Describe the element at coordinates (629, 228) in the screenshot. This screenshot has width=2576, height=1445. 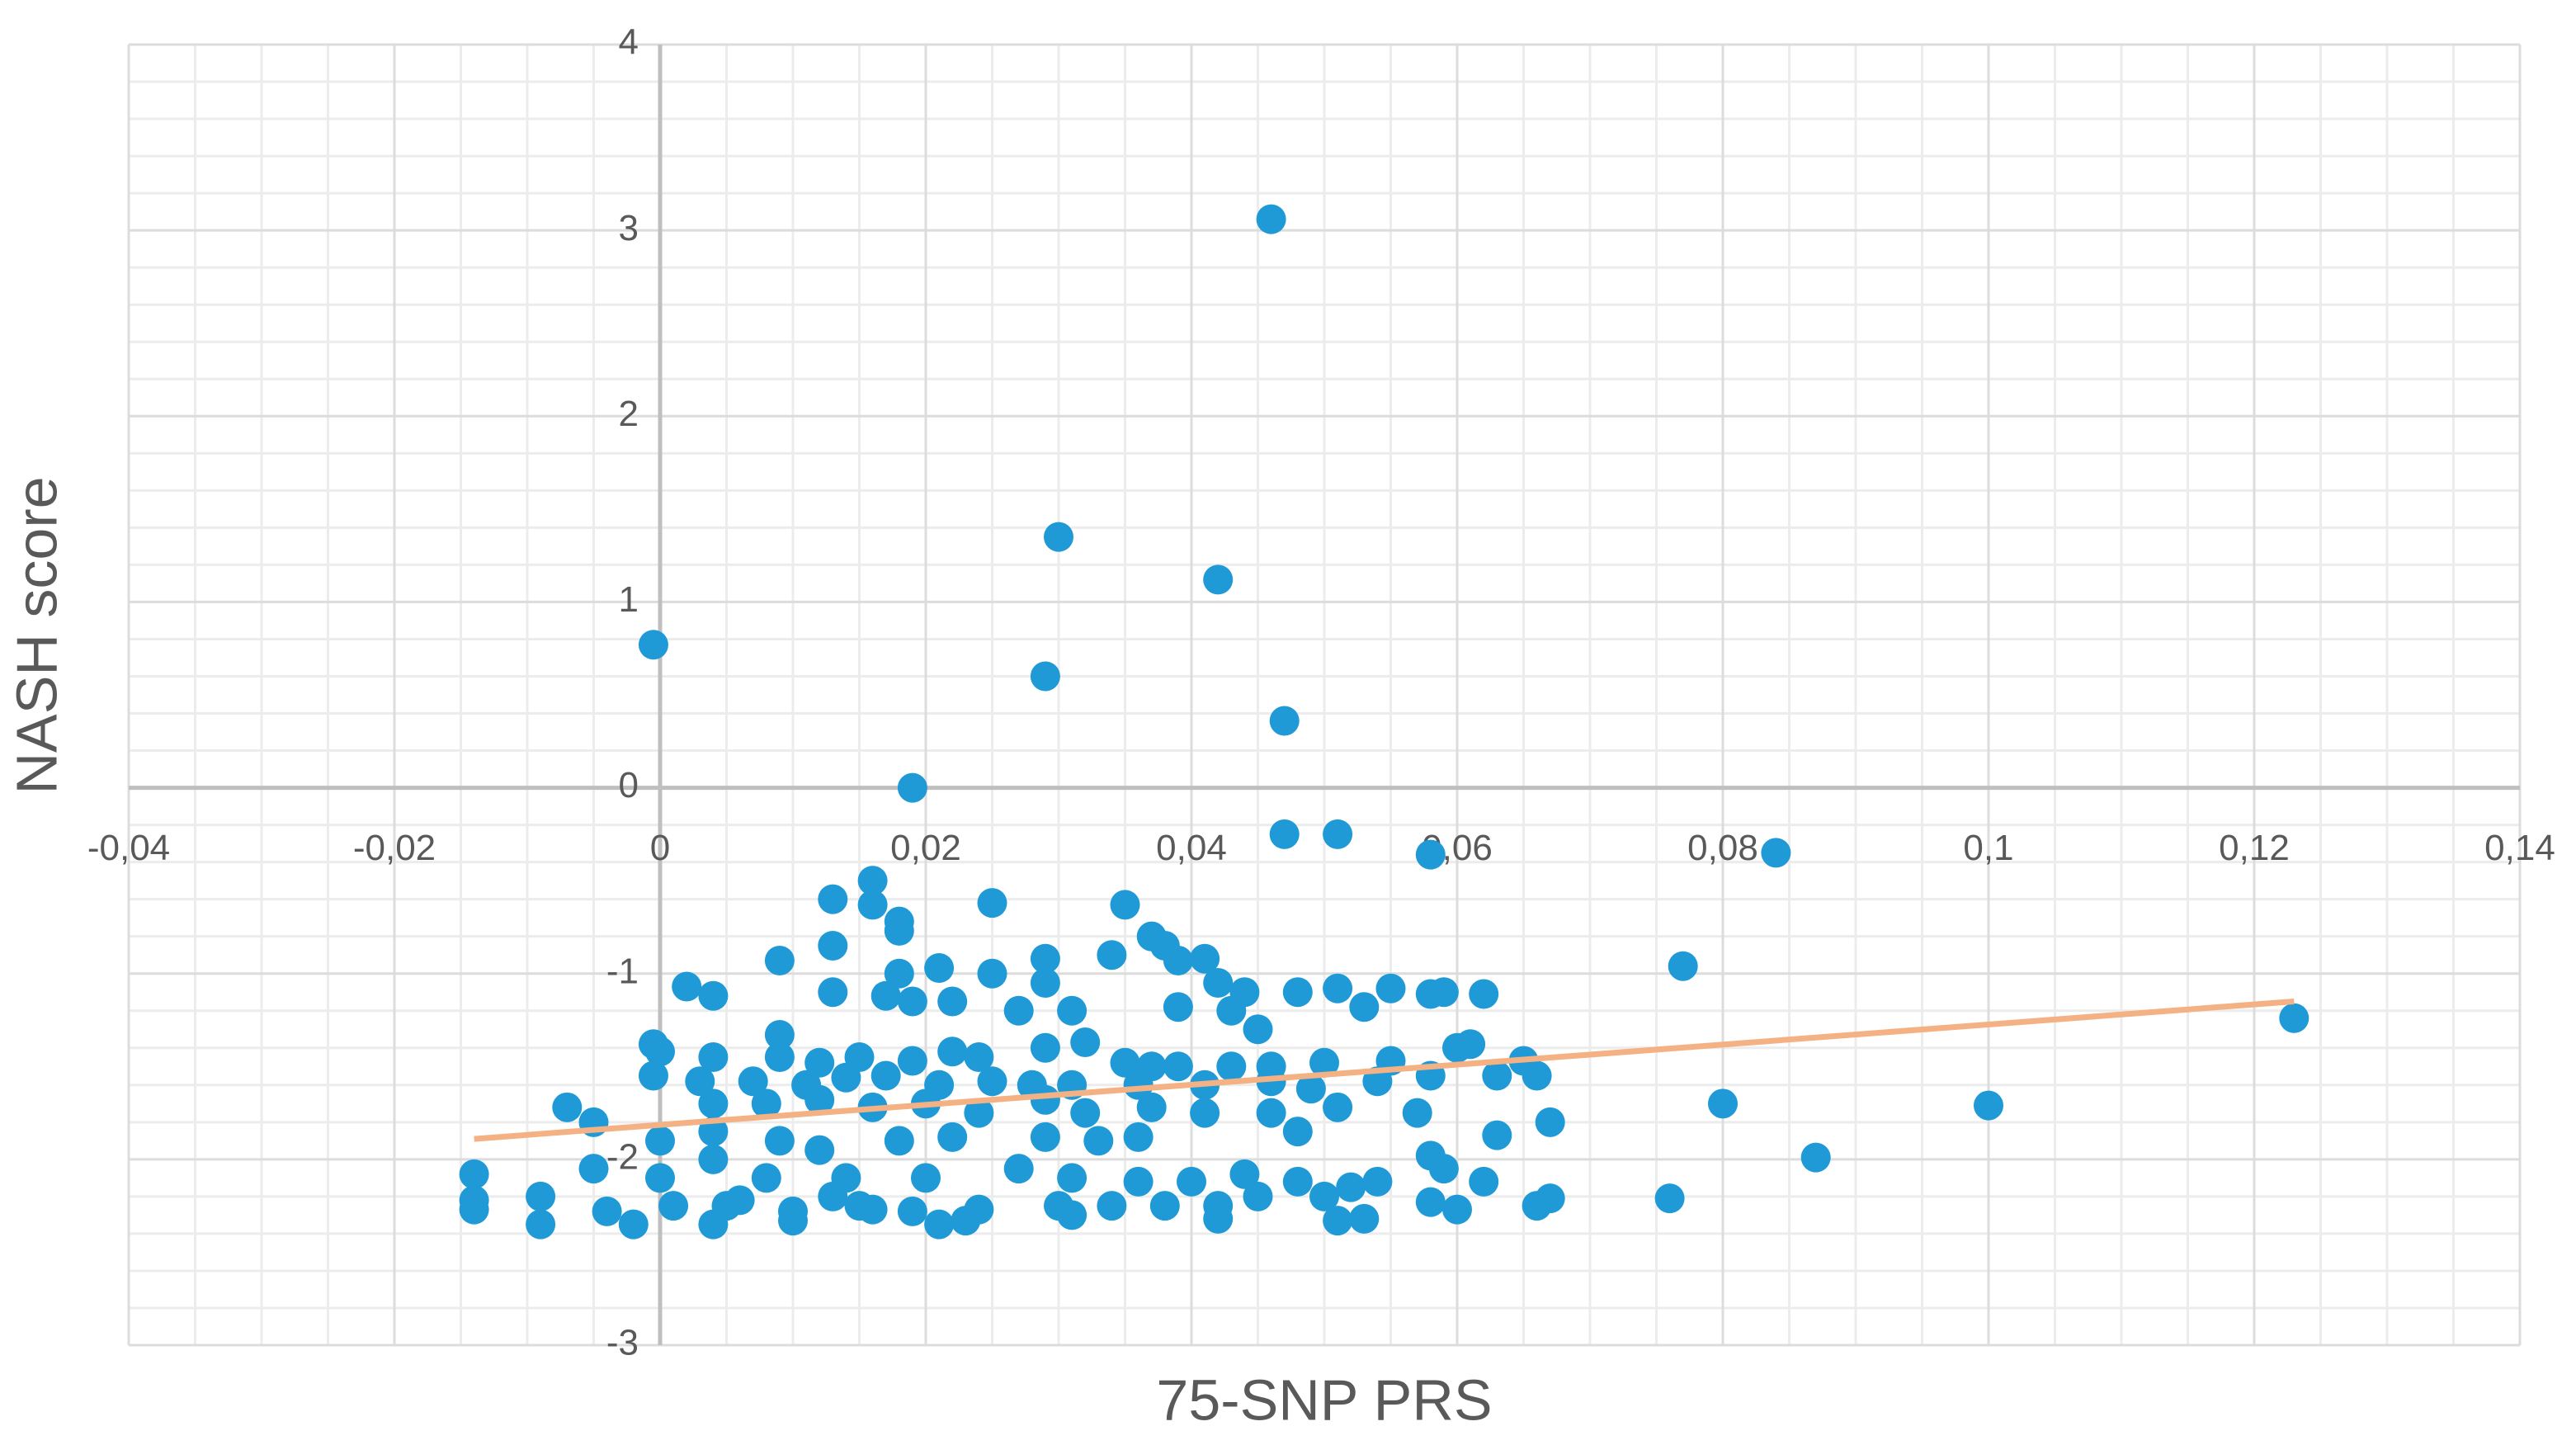
I see `y-tick-label: 3` at that location.